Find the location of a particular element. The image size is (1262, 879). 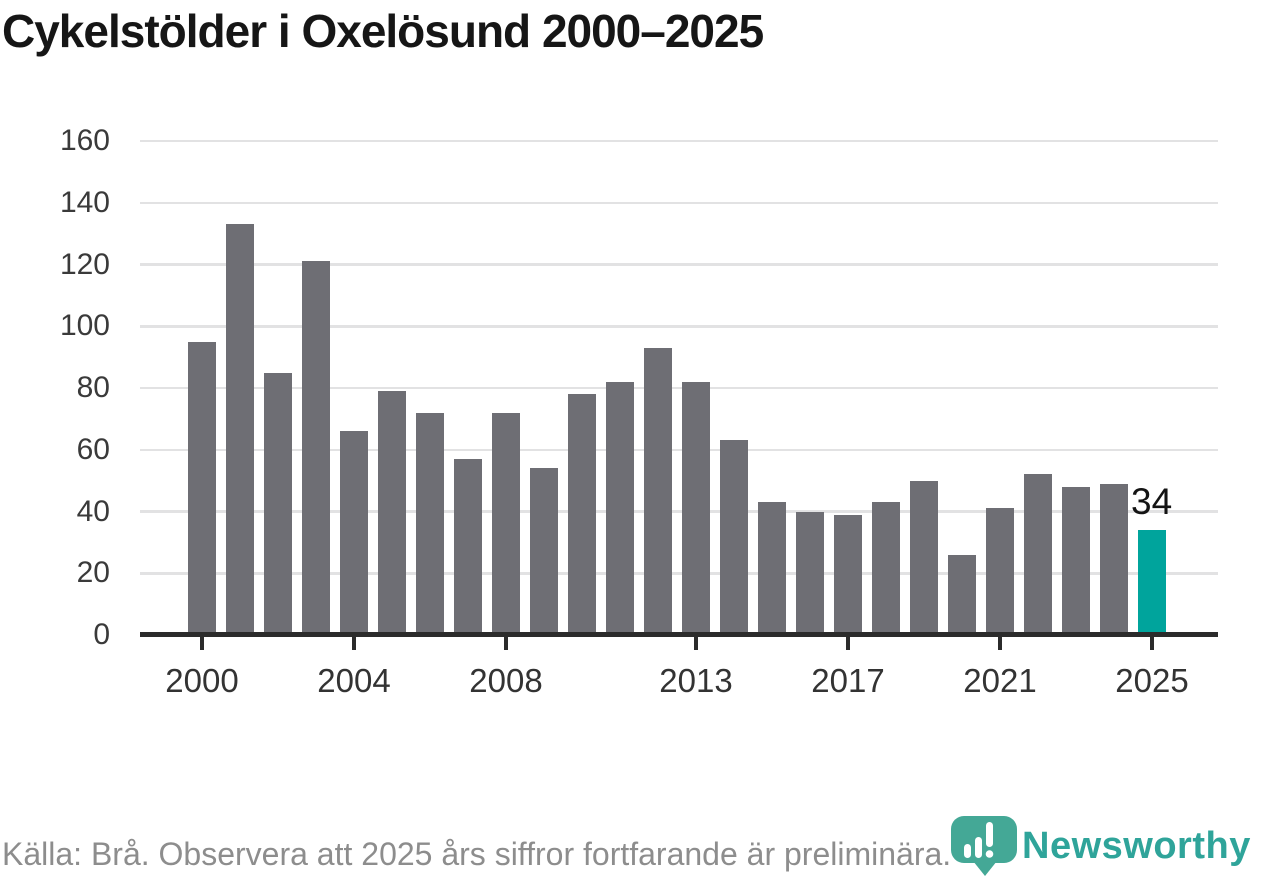

y-axis-label-140: 140 is located at coordinates (84, 202).